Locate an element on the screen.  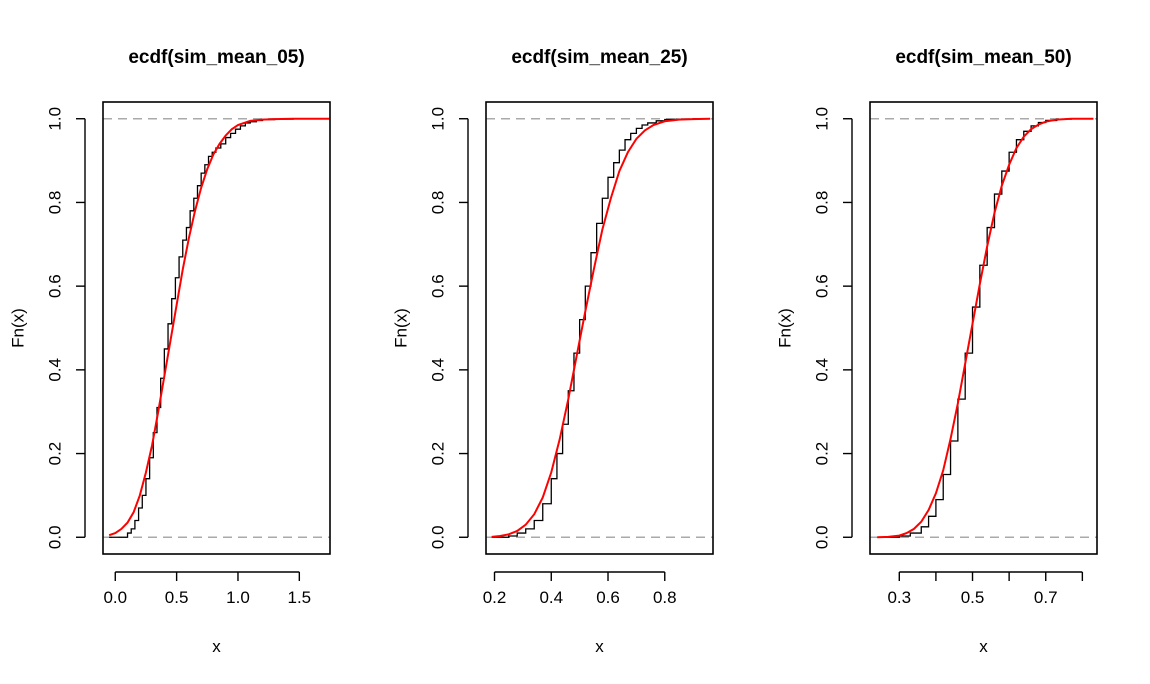
x-tick-label: 0.4 is located at coordinates (551, 597).